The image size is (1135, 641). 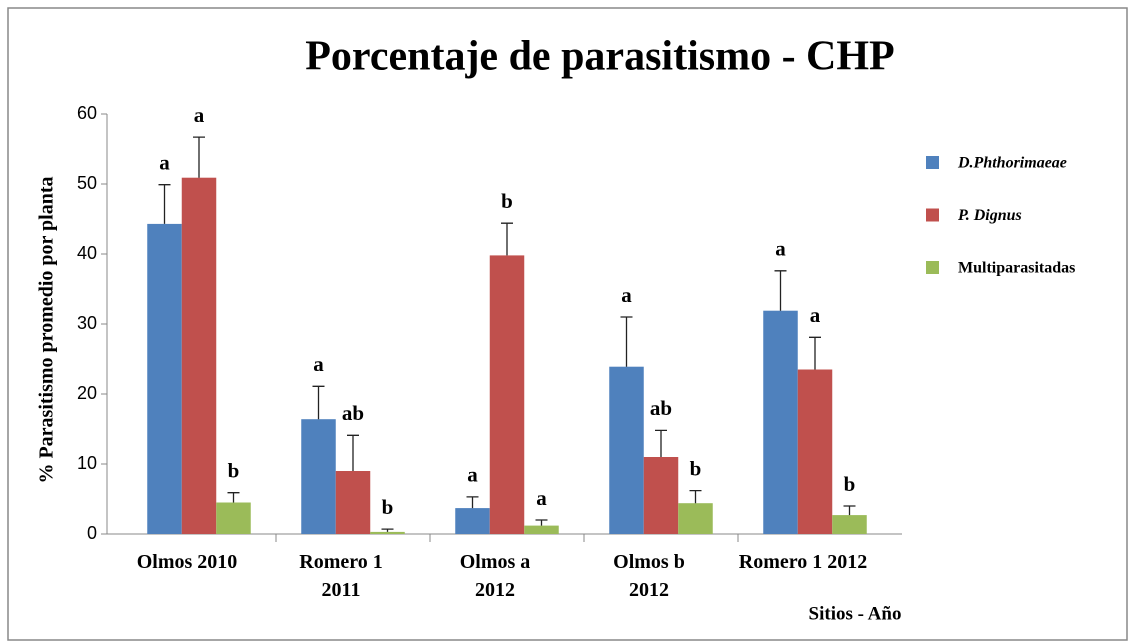 What do you see at coordinates (989, 215) in the screenshot?
I see `legend-label: P. Dignus` at bounding box center [989, 215].